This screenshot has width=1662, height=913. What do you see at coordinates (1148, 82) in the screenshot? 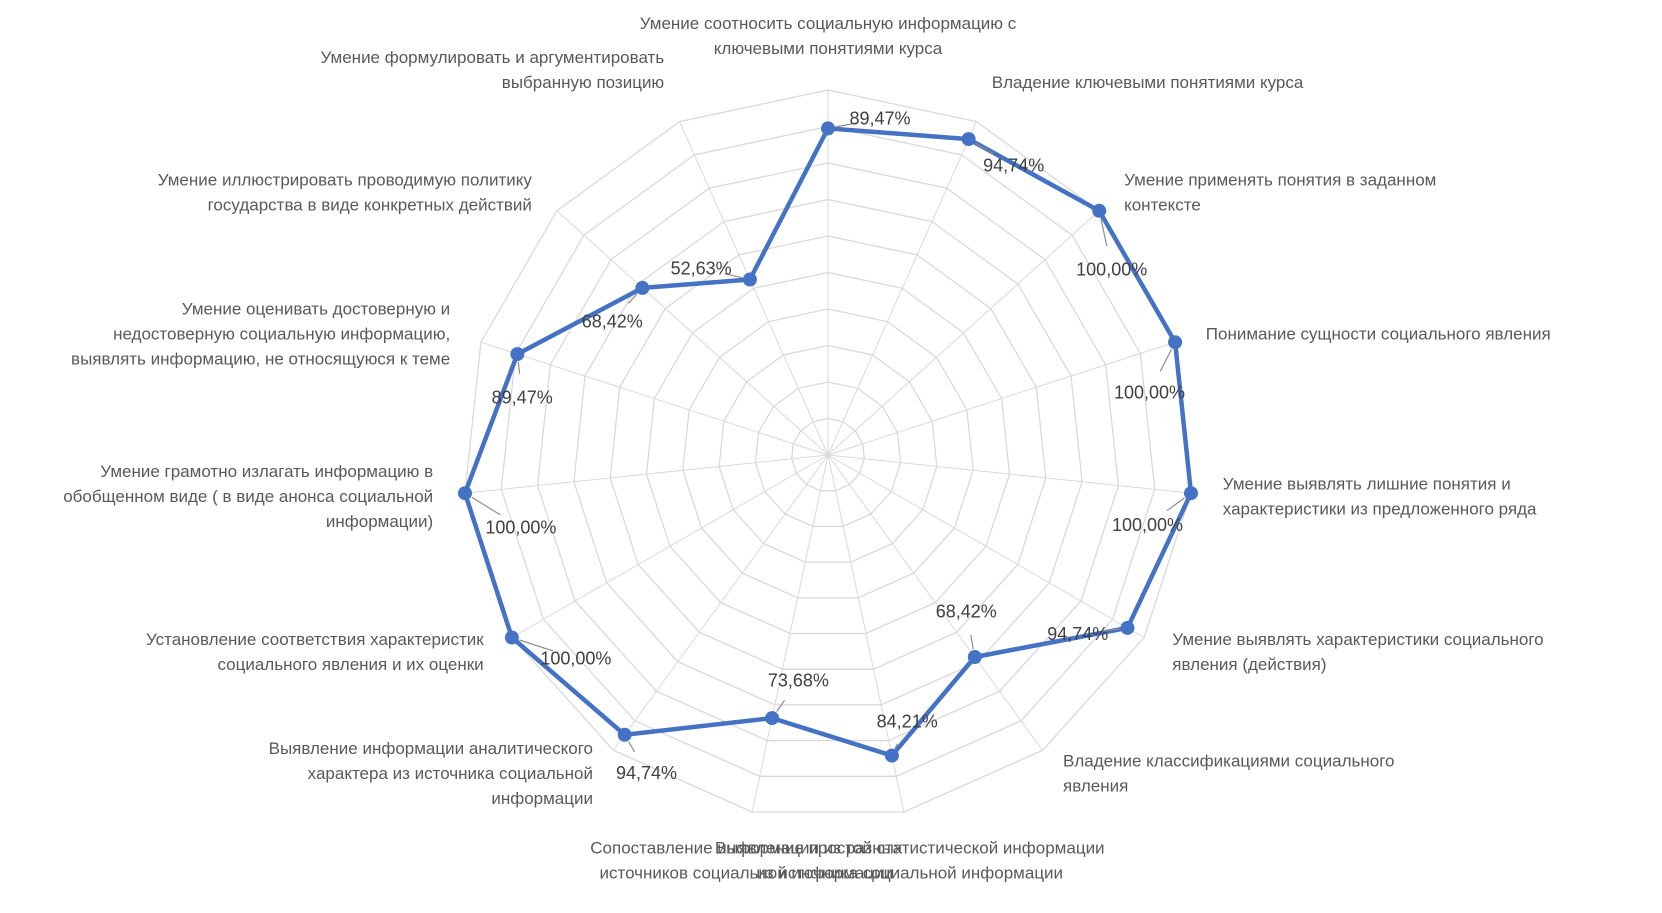
I see `category-label: Владение ключевыми понятиями курса` at bounding box center [1148, 82].